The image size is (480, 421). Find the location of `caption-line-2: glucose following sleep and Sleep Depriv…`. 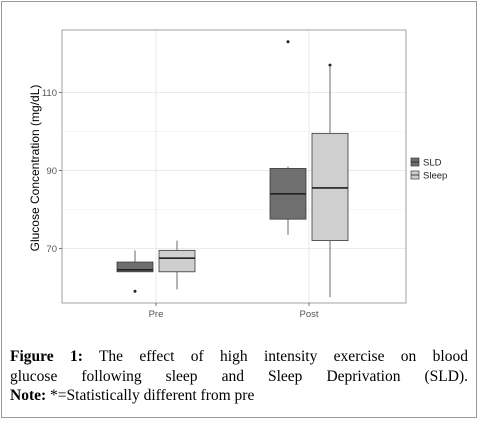

caption-line-2: glucose following sleep and Sleep Depriv… is located at coordinates (239, 376).